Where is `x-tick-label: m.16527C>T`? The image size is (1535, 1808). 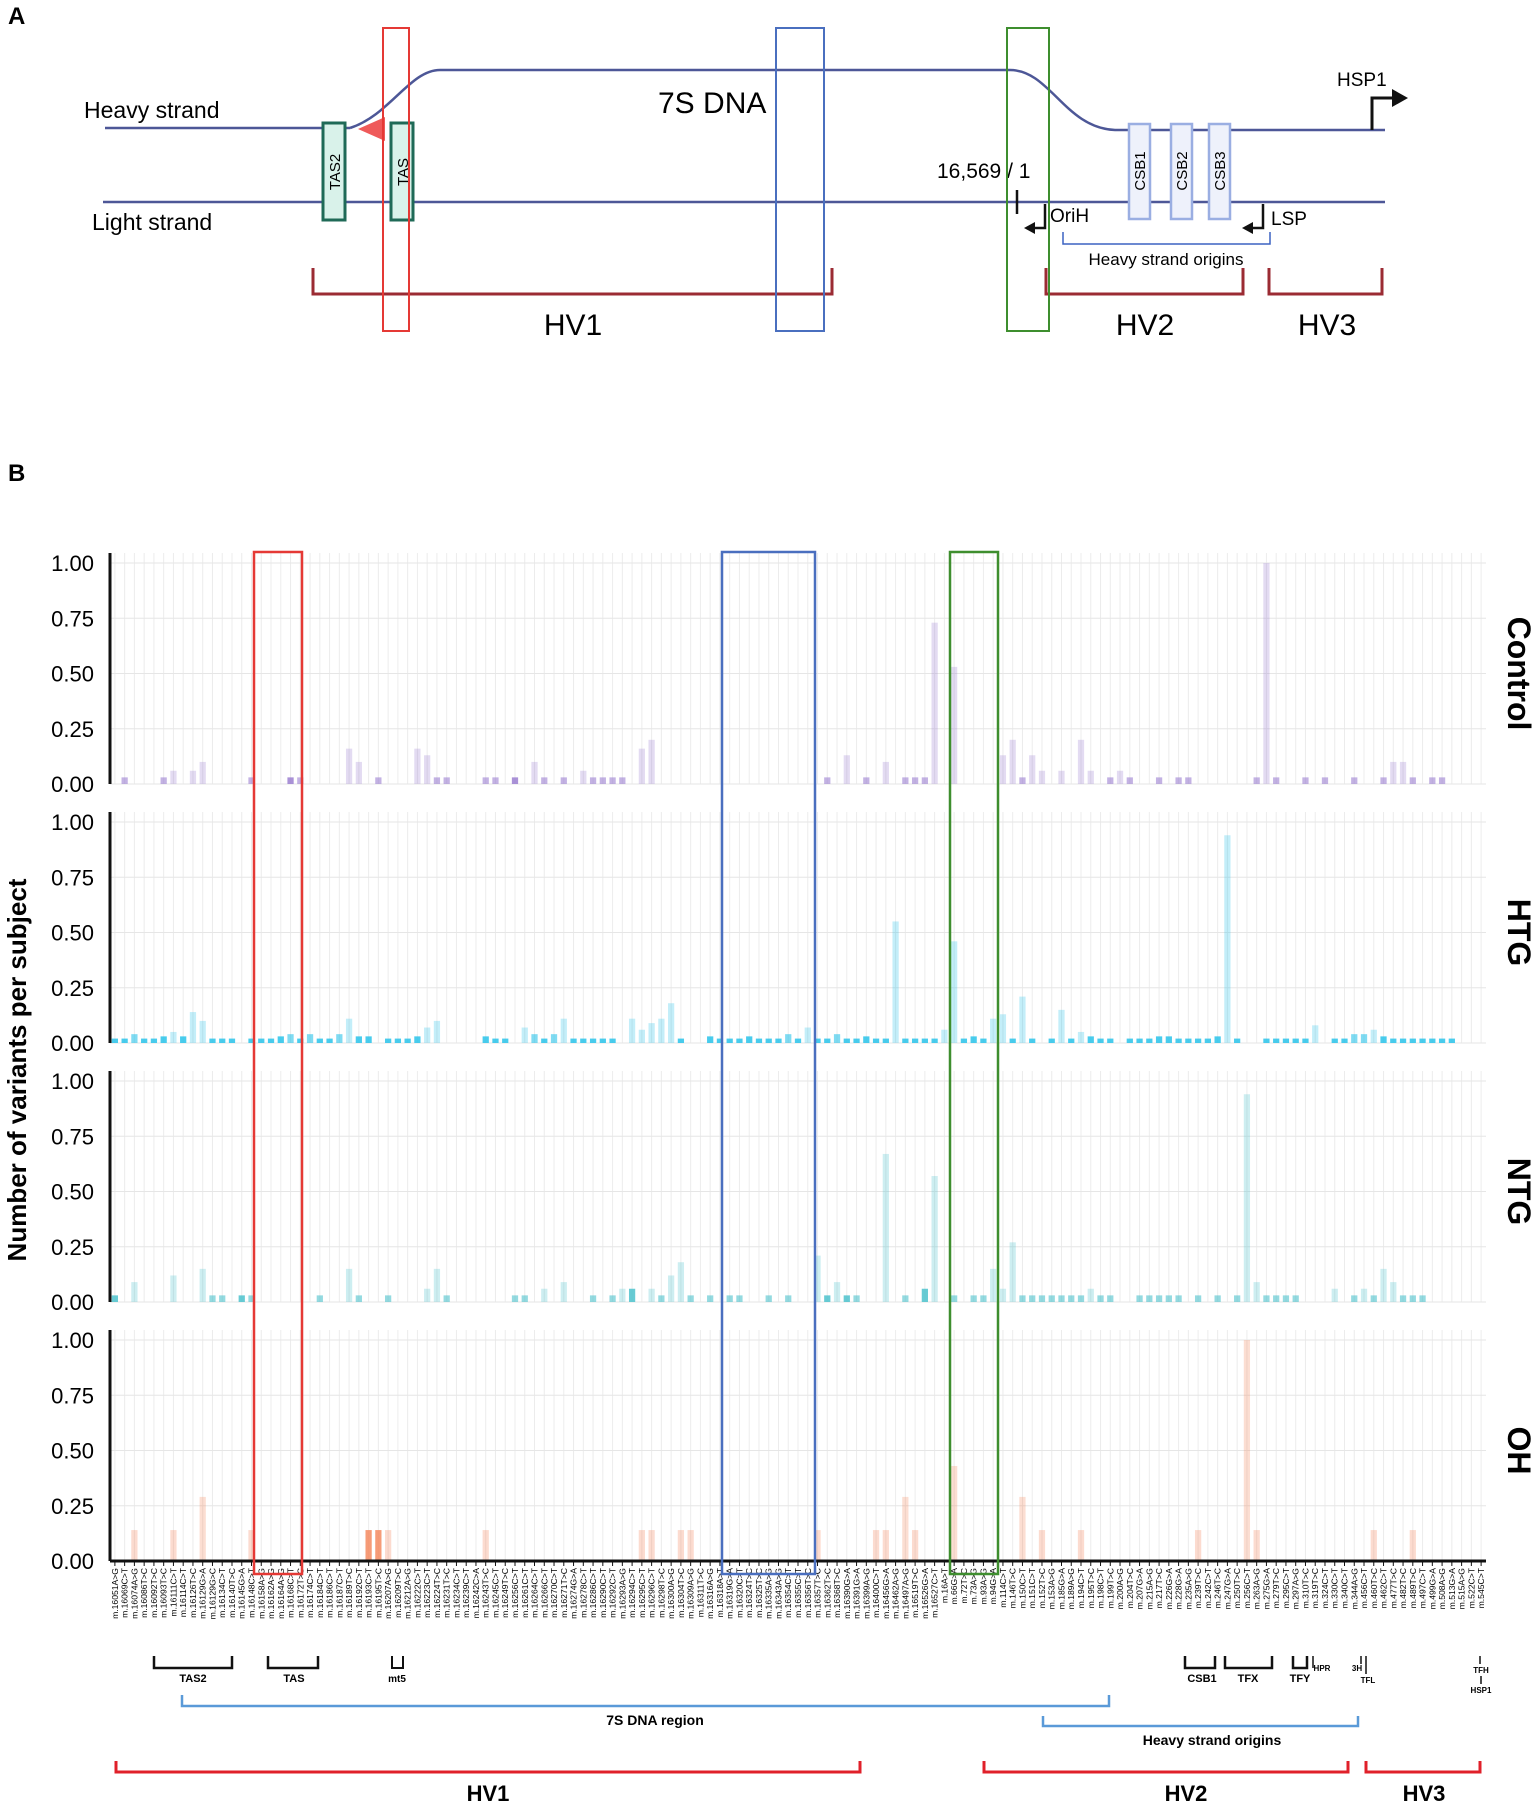
x-tick-label: m.16527C>T is located at coordinates (935, 1592).